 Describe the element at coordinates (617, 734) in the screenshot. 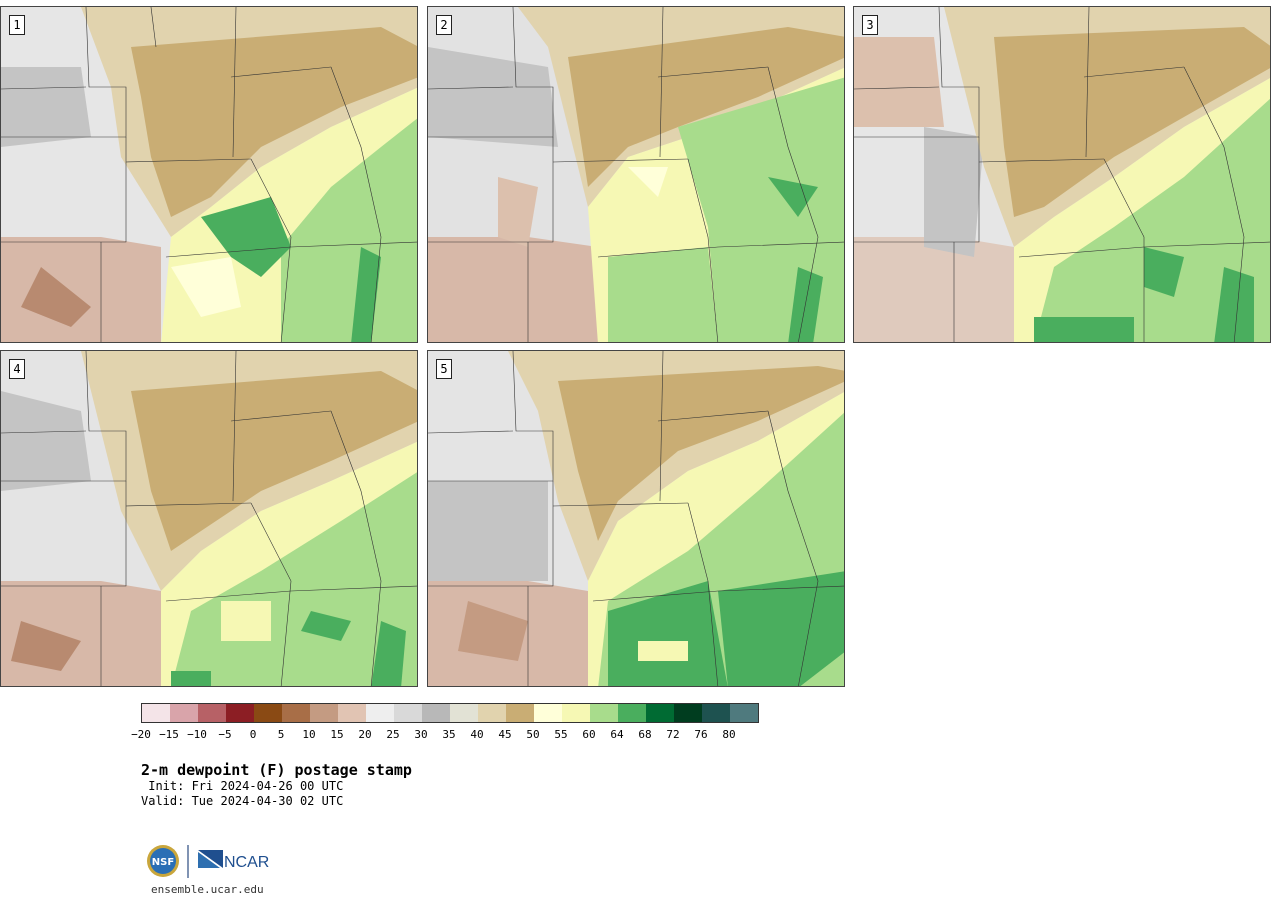

I see `colorbar-tick-label: 64` at that location.